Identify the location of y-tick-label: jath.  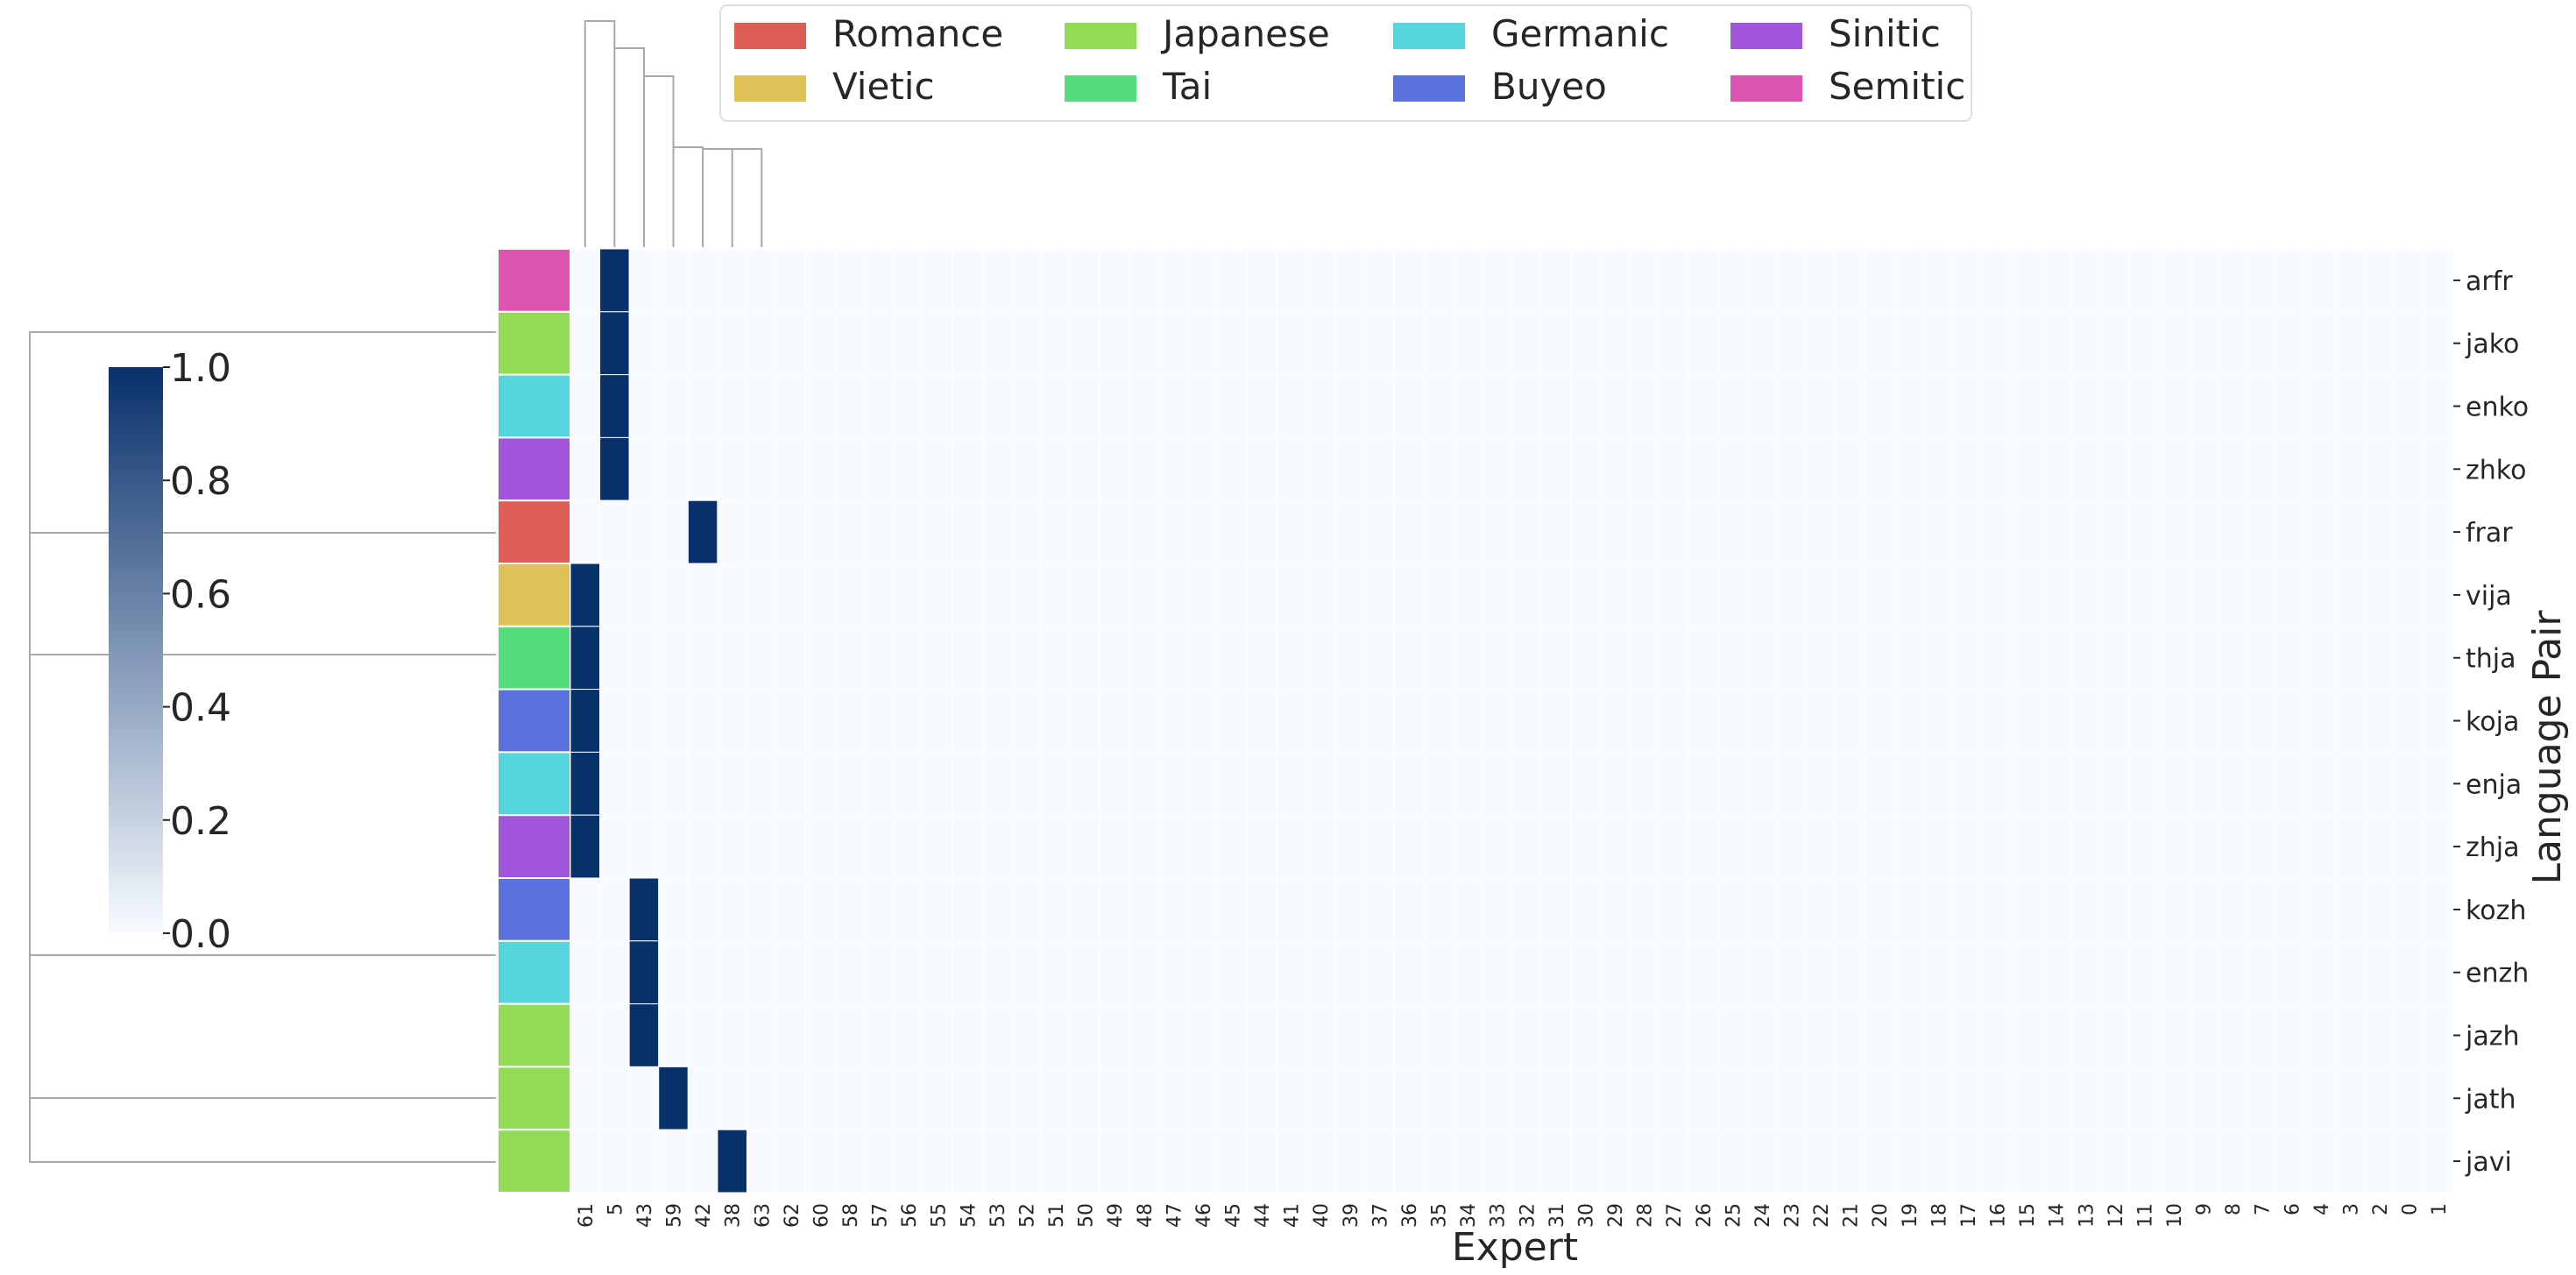
(2490, 1099).